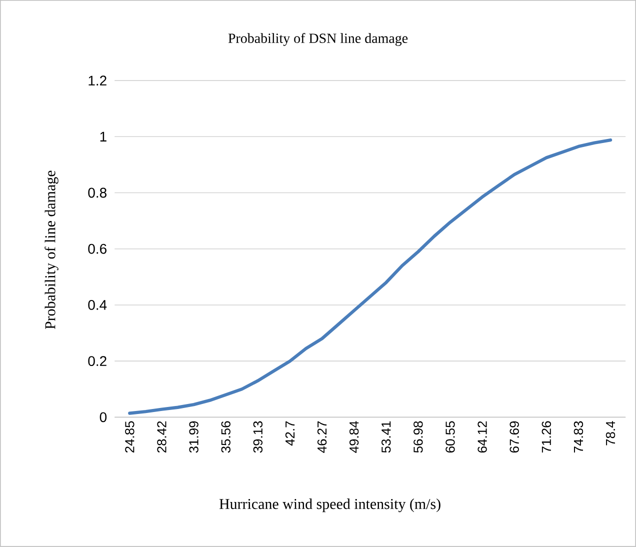  Describe the element at coordinates (329, 505) in the screenshot. I see `x-axis-title: Hurricane wind speed intensity (m/s)` at that location.